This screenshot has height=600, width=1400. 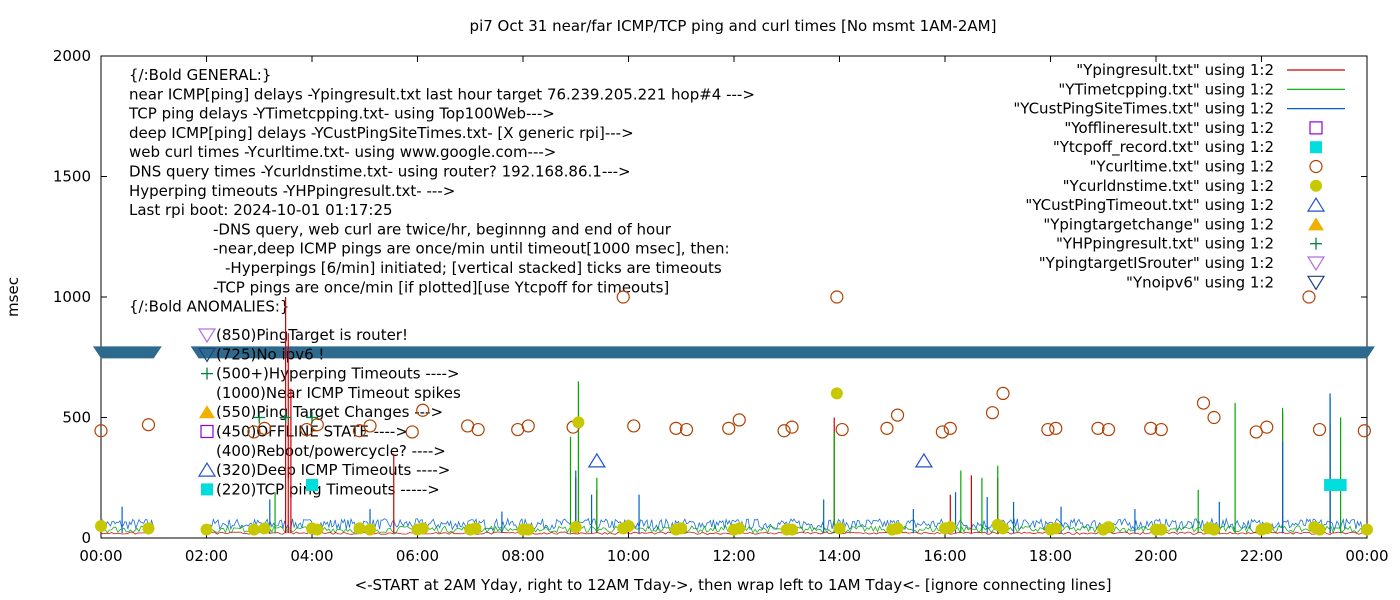 What do you see at coordinates (522, 556) in the screenshot?
I see `x-tick-label: 08:00` at bounding box center [522, 556].